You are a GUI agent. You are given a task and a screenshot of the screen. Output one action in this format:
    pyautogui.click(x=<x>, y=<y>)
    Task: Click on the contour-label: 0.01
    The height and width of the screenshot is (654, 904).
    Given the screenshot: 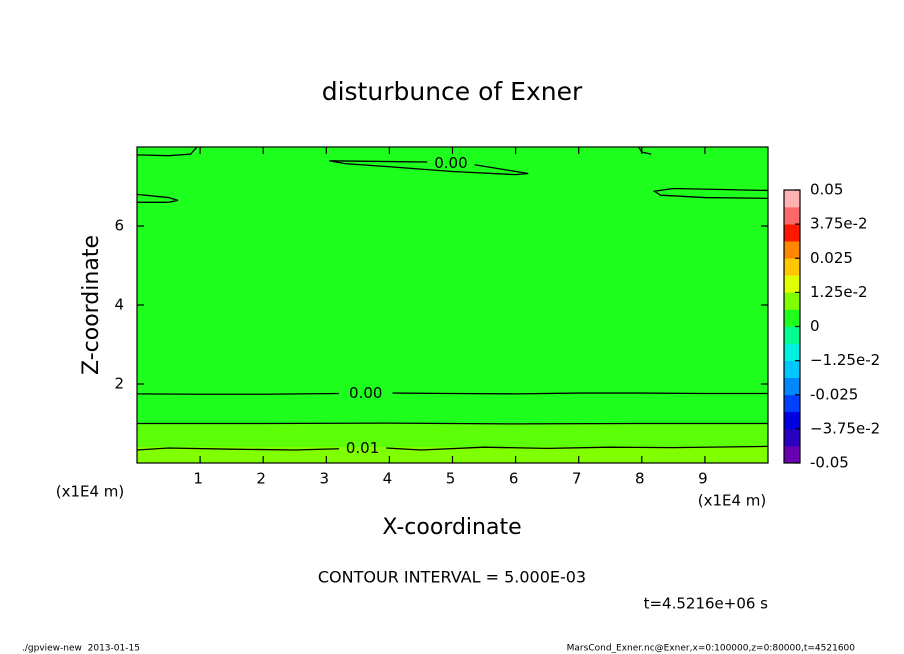 What is the action you would take?
    pyautogui.click(x=362, y=448)
    